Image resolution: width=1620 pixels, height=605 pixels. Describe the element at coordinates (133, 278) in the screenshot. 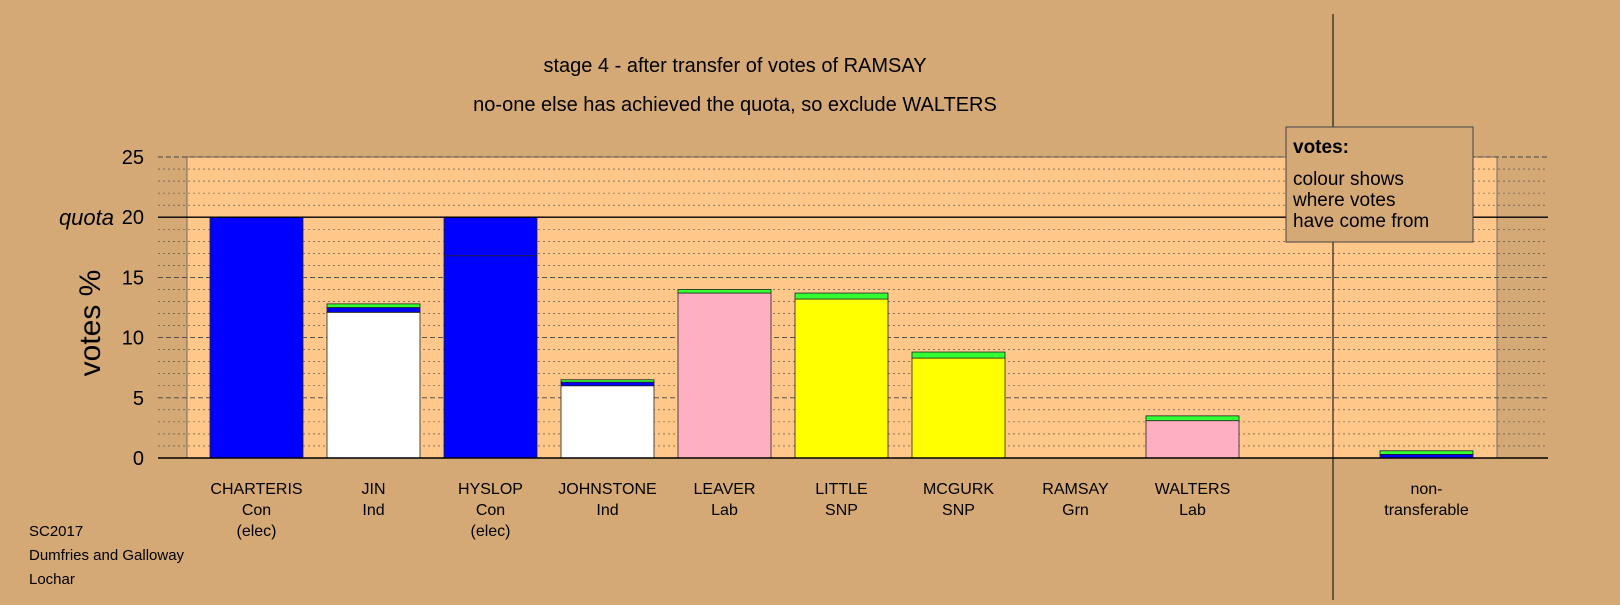

I see `y-tick-label: 15` at that location.